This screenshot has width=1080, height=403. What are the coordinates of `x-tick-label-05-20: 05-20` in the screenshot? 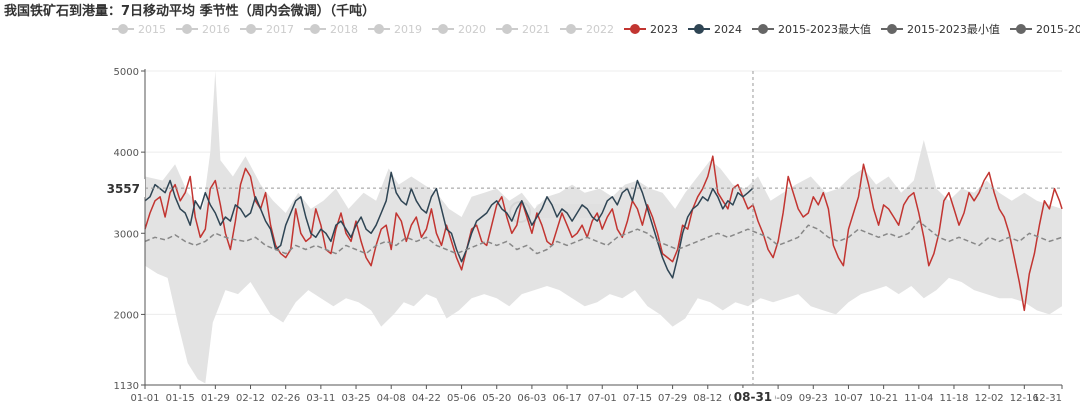 It's located at (496, 398).